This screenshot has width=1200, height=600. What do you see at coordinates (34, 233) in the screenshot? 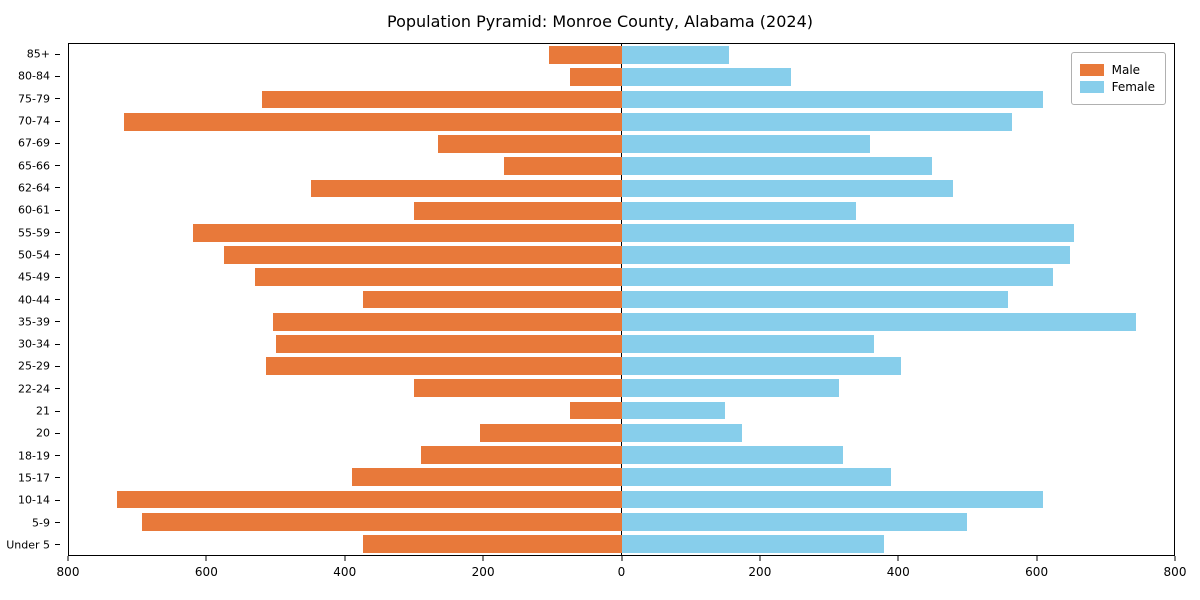
I see `y-tick-label: 55-59` at bounding box center [34, 233].